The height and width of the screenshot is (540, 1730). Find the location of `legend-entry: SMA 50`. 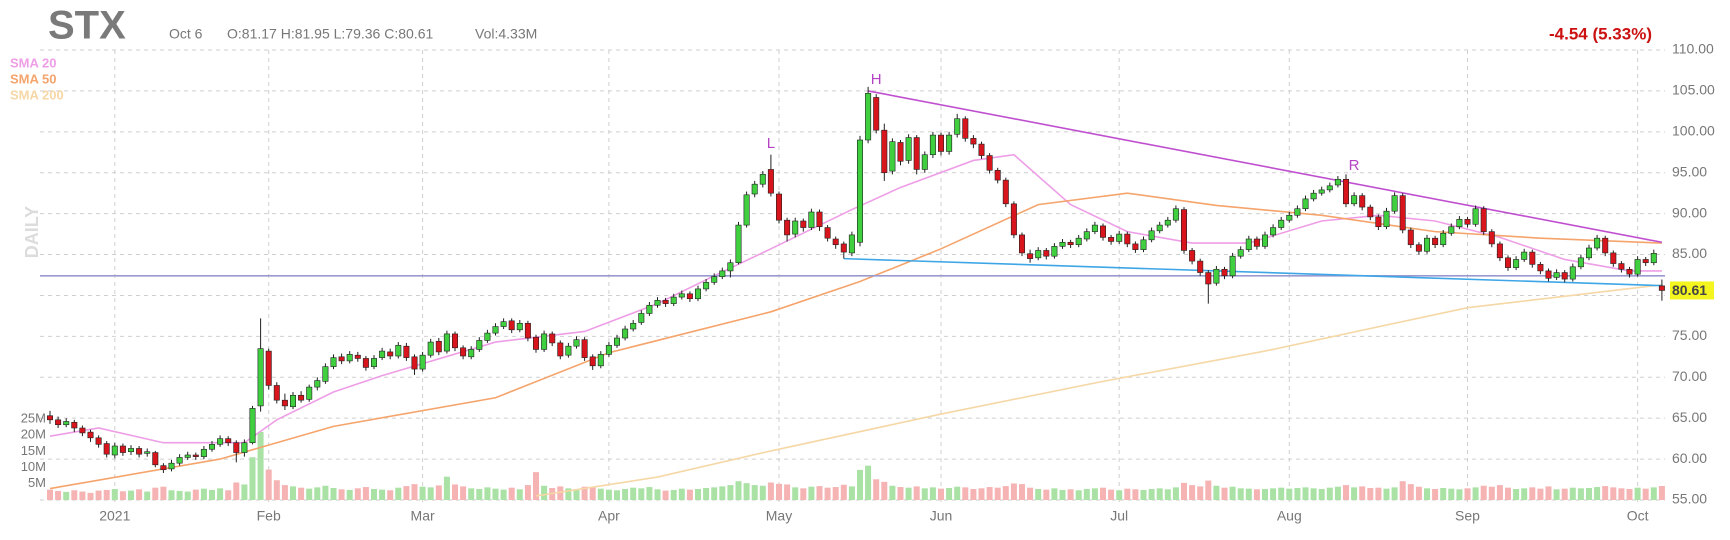

legend-entry: SMA 50 is located at coordinates (33, 78).